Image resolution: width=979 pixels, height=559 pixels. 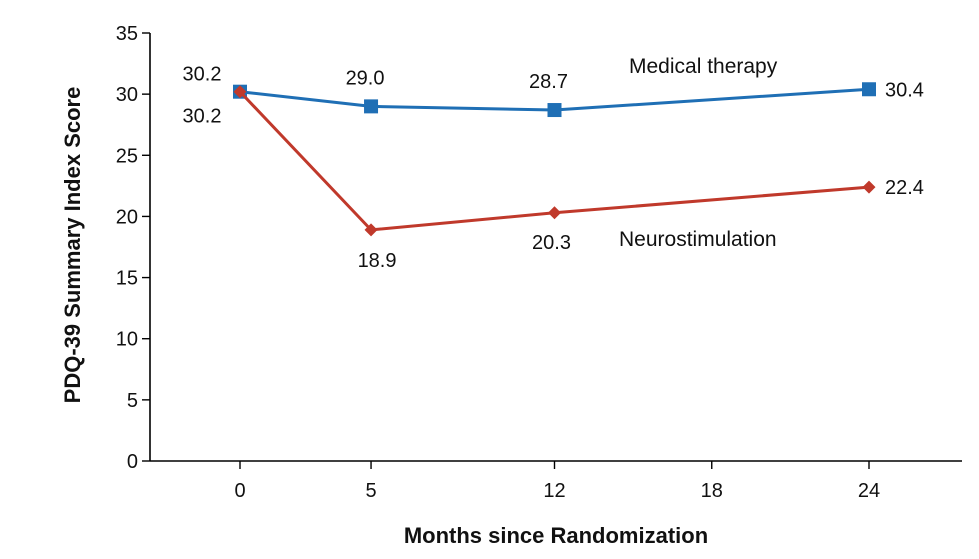 I want to click on neurostimulation-data-label: 30.2, so click(x=202, y=117).